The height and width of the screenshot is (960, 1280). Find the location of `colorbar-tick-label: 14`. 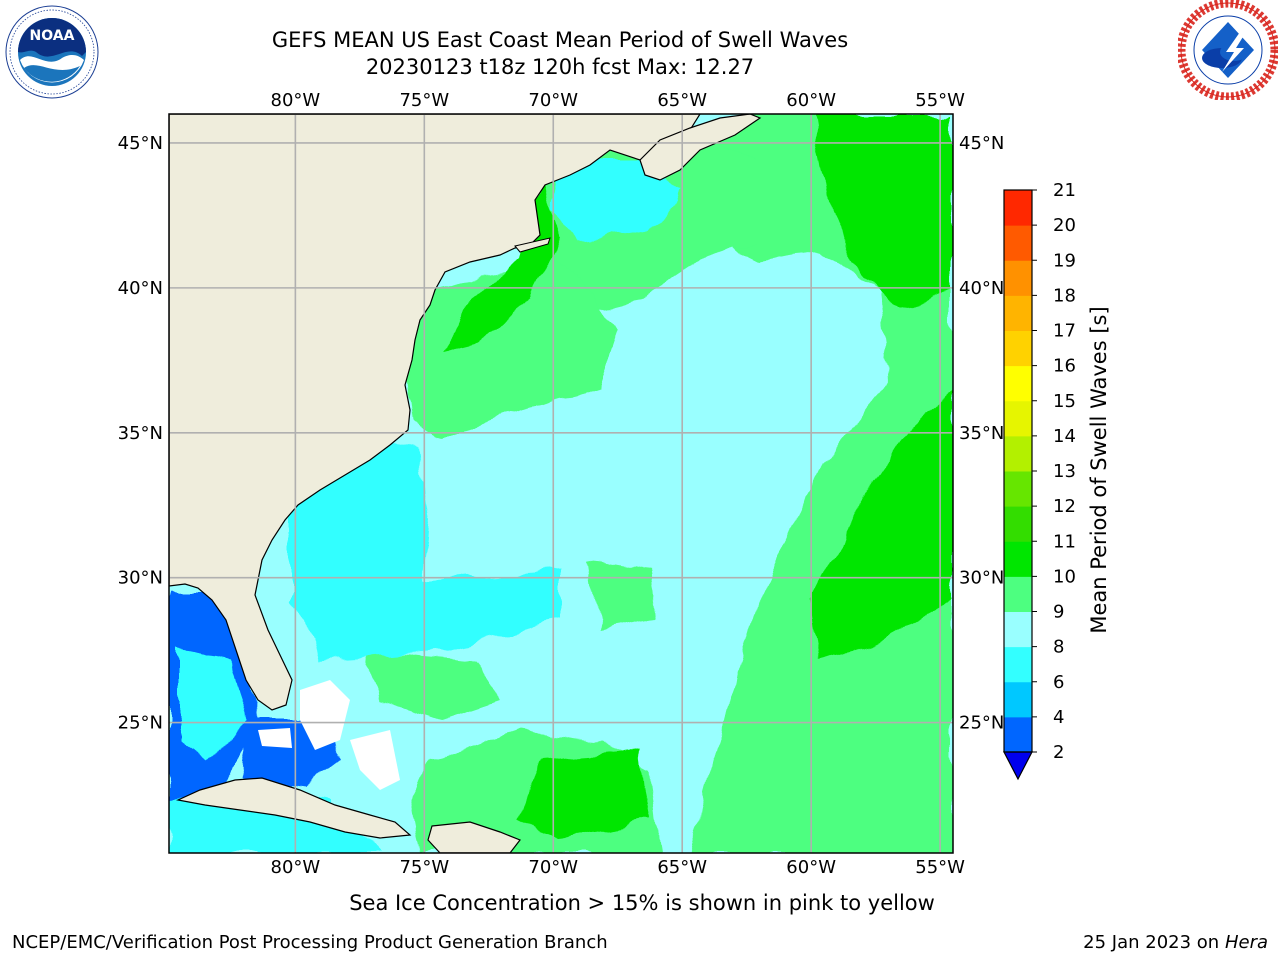

colorbar-tick-label: 14 is located at coordinates (1064, 436).